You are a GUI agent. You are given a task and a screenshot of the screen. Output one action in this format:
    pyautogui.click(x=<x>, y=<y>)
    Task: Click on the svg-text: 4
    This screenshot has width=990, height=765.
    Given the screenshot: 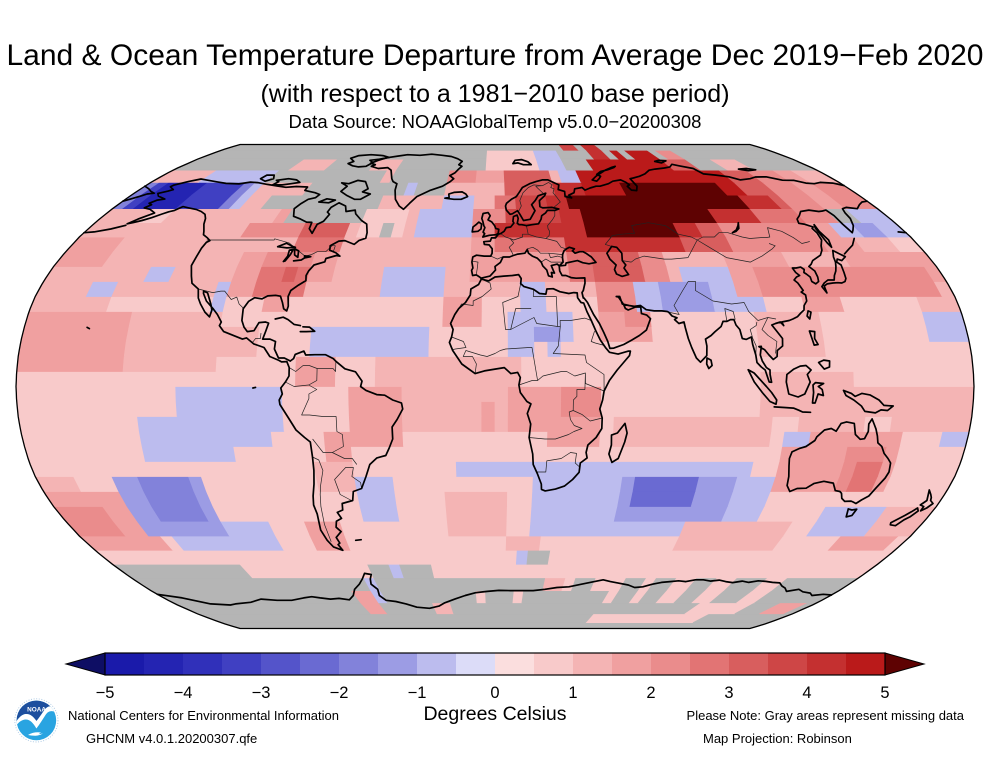 What is the action you would take?
    pyautogui.click(x=806, y=693)
    